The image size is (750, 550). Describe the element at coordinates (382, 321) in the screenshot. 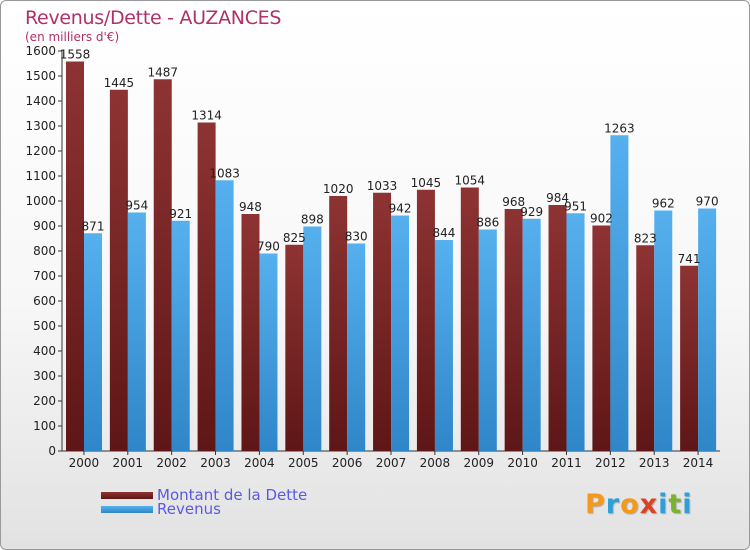

I see `bar-debt-2007` at that location.